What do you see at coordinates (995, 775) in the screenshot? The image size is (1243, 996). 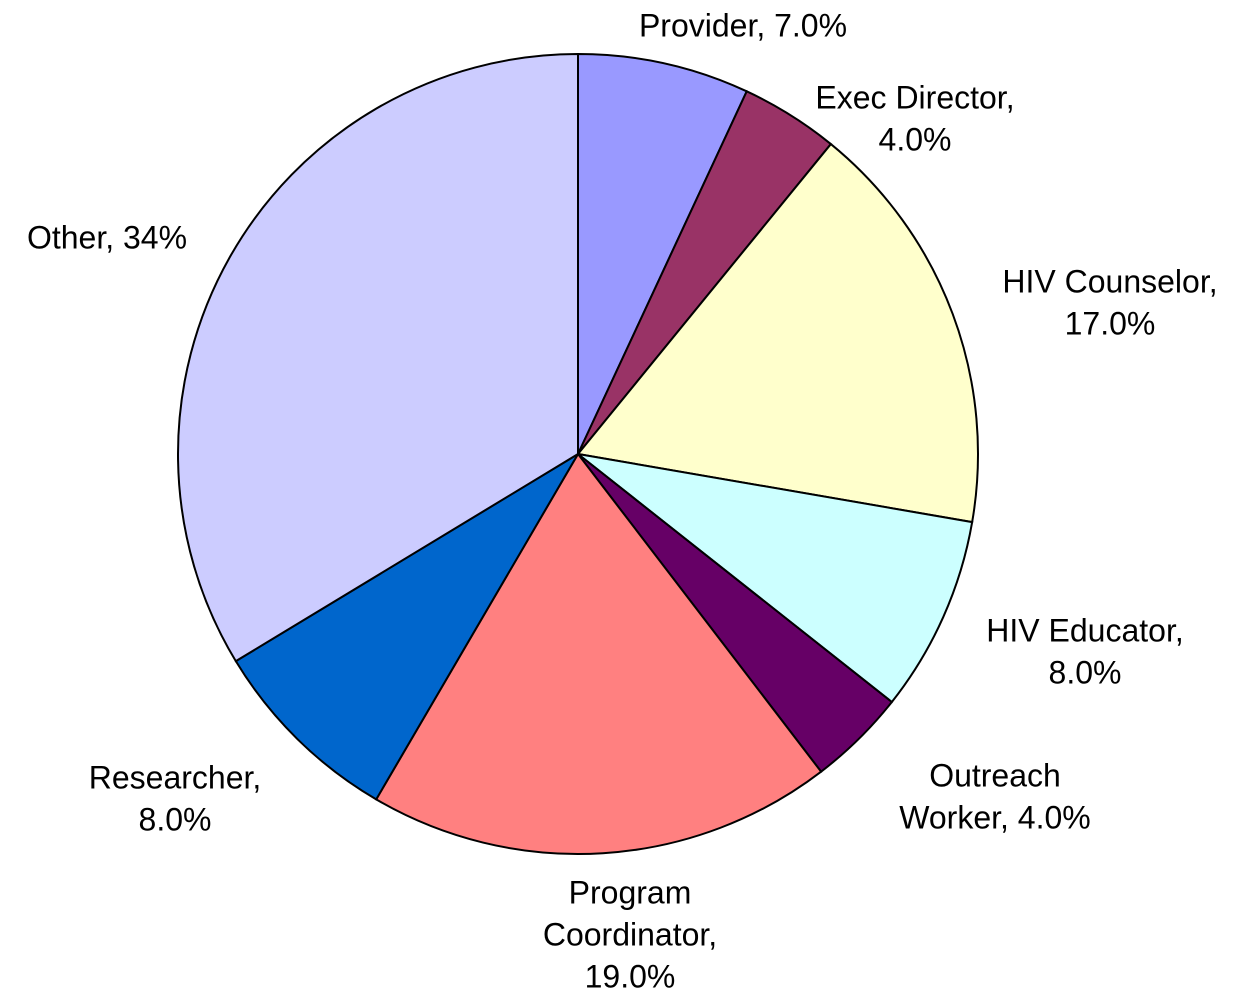 I see `slice-label: Outreach` at bounding box center [995, 775].